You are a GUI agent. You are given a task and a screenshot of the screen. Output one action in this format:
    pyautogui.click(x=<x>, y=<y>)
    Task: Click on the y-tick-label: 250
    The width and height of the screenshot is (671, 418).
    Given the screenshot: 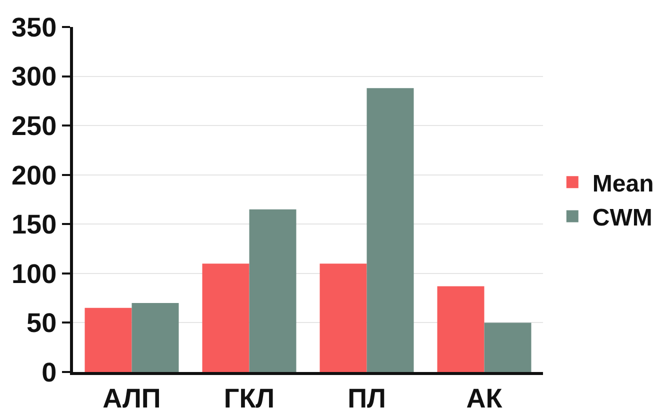 What is the action you would take?
    pyautogui.click(x=34, y=126)
    